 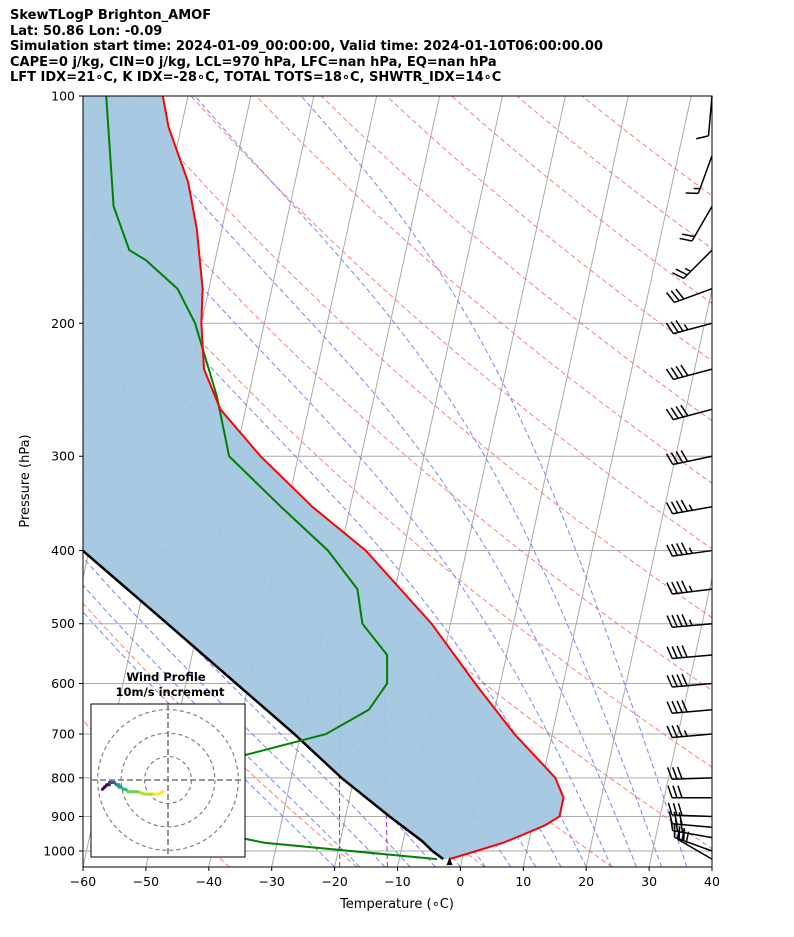 I want to click on x-tick-label: −50, so click(x=146, y=881).